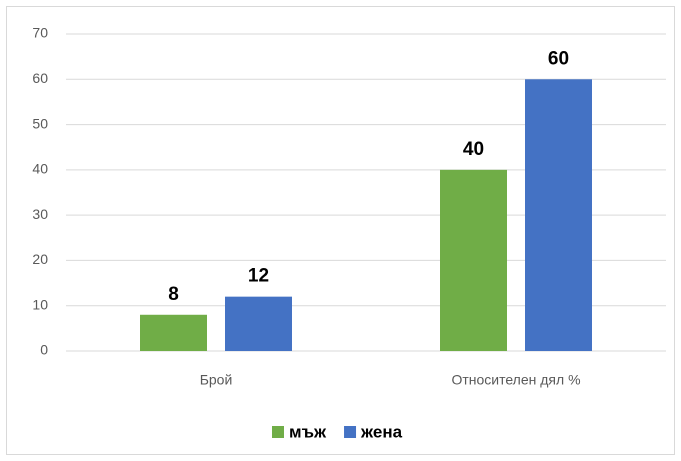 This screenshot has height=461, width=681. What do you see at coordinates (173, 294) in the screenshot?
I see `data-label: 8` at bounding box center [173, 294].